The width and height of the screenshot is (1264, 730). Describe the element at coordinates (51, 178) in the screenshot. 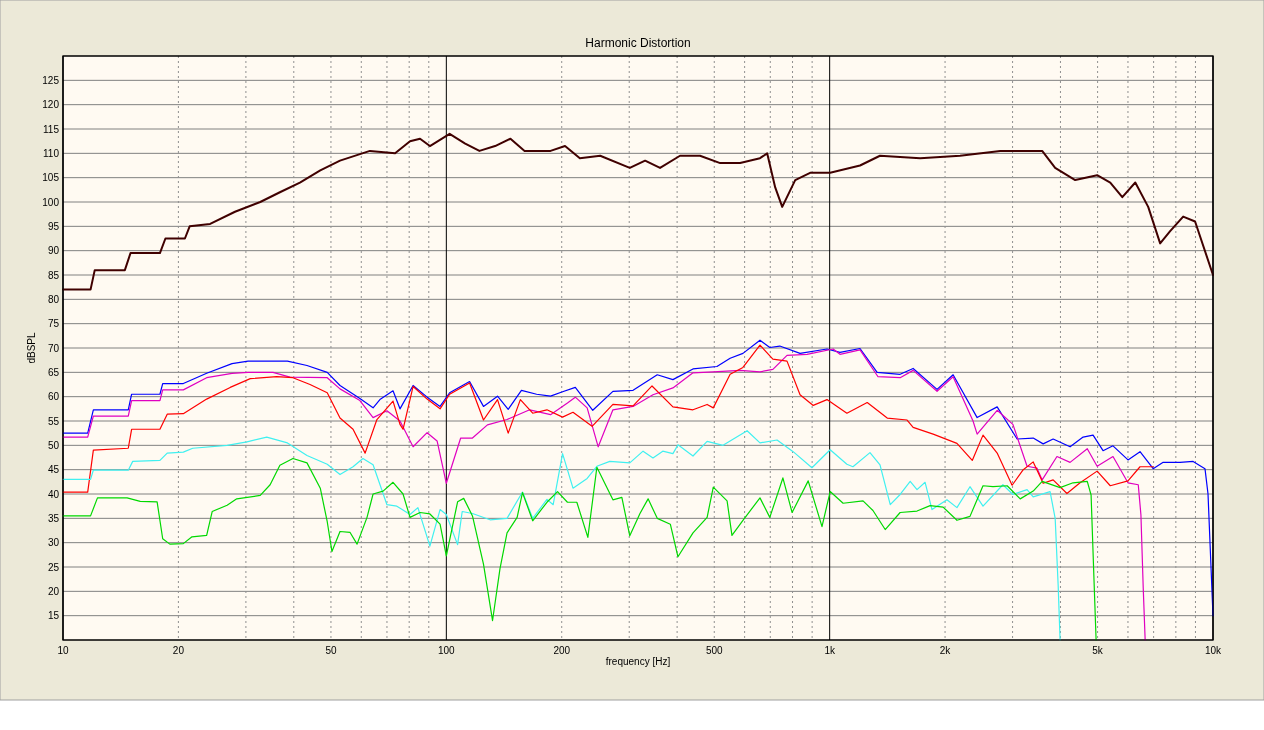

I see `y-tick-label: 105` at that location.